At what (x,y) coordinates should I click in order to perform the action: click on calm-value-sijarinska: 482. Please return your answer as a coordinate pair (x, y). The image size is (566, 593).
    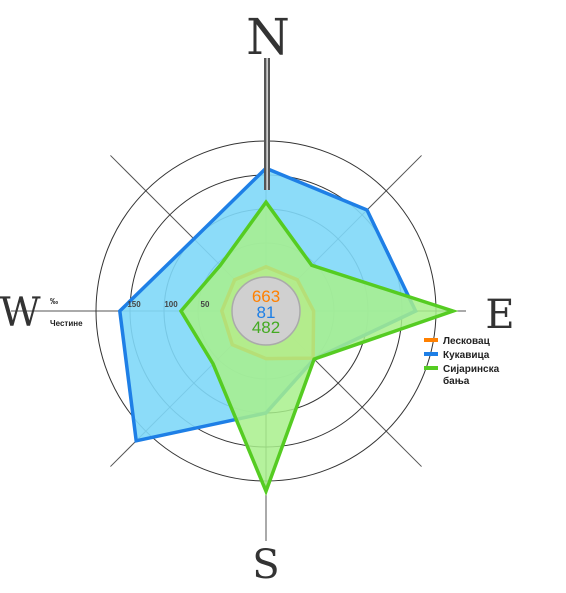
    Looking at the image, I should click on (266, 327).